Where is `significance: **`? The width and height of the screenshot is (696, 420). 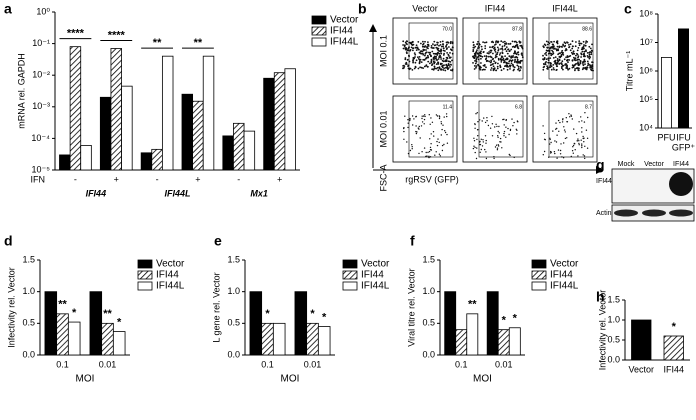
significance: ** is located at coordinates (107, 314).